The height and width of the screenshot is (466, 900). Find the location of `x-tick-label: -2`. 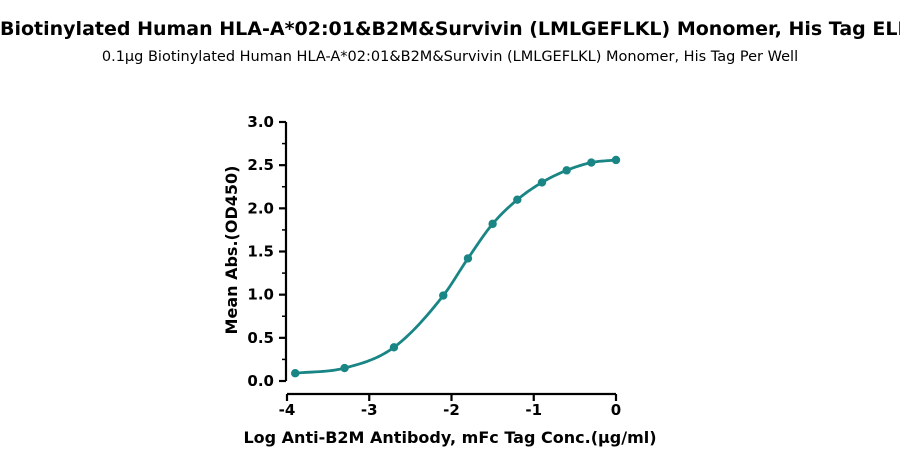

x-tick-label: -2 is located at coordinates (451, 410).